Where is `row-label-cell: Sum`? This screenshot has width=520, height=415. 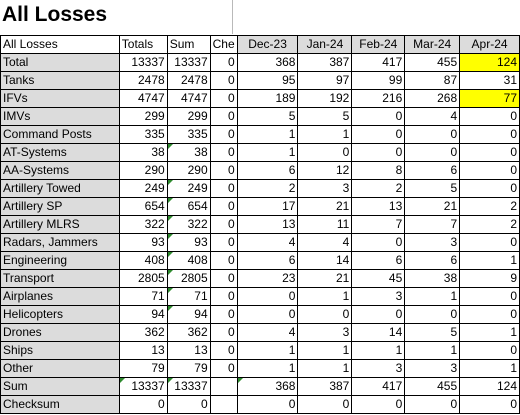
row-label-cell: Sum is located at coordinates (60, 386).